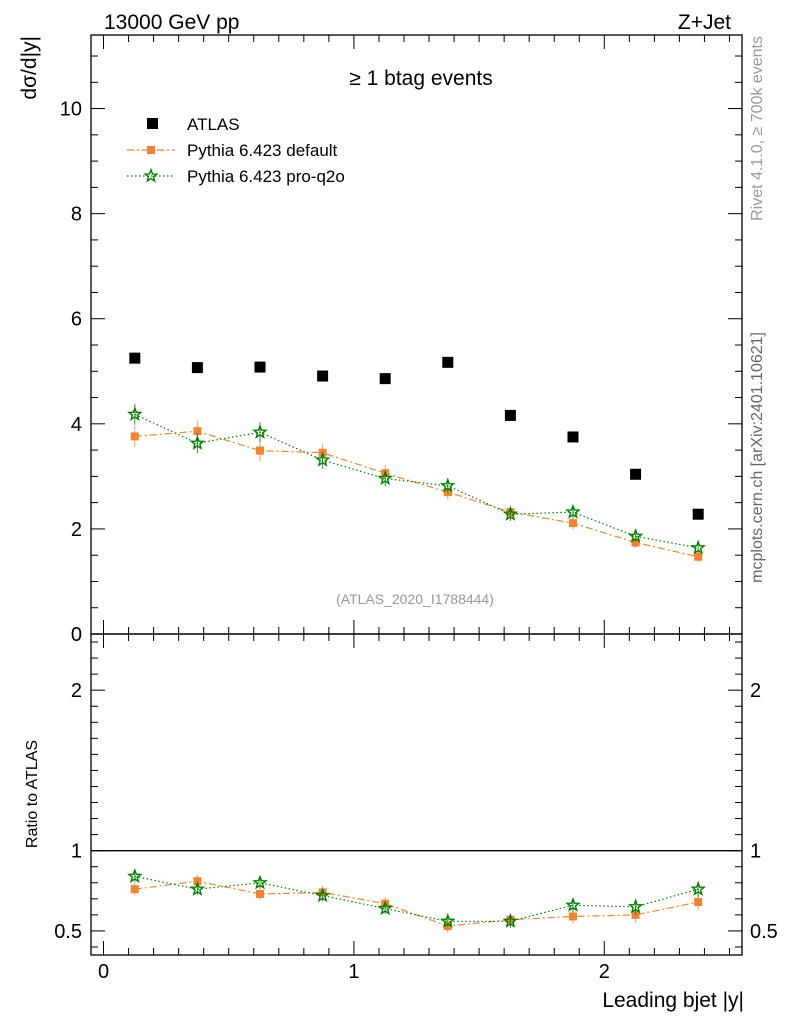 This screenshot has height=1029, width=786. Describe the element at coordinates (673, 1000) in the screenshot. I see `x-axis-label: Leading bjet |y|` at that location.